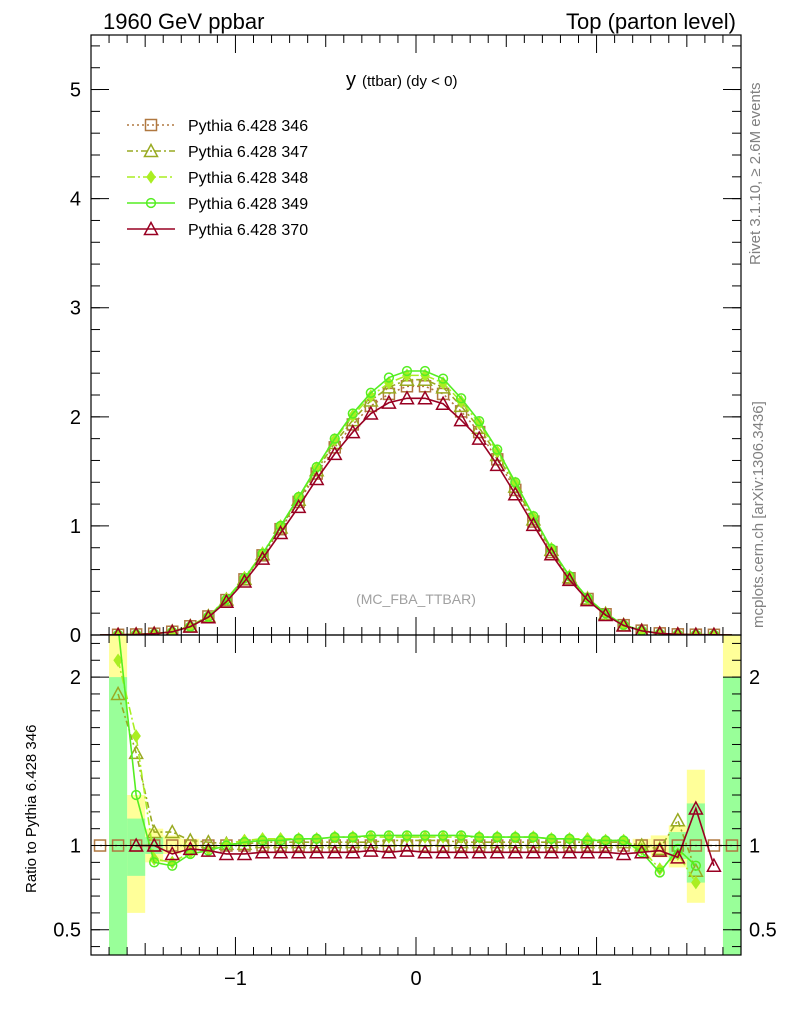  I want to click on legend-entry-pythia-6-428-370: Pythia 6.428 370, so click(217, 229).